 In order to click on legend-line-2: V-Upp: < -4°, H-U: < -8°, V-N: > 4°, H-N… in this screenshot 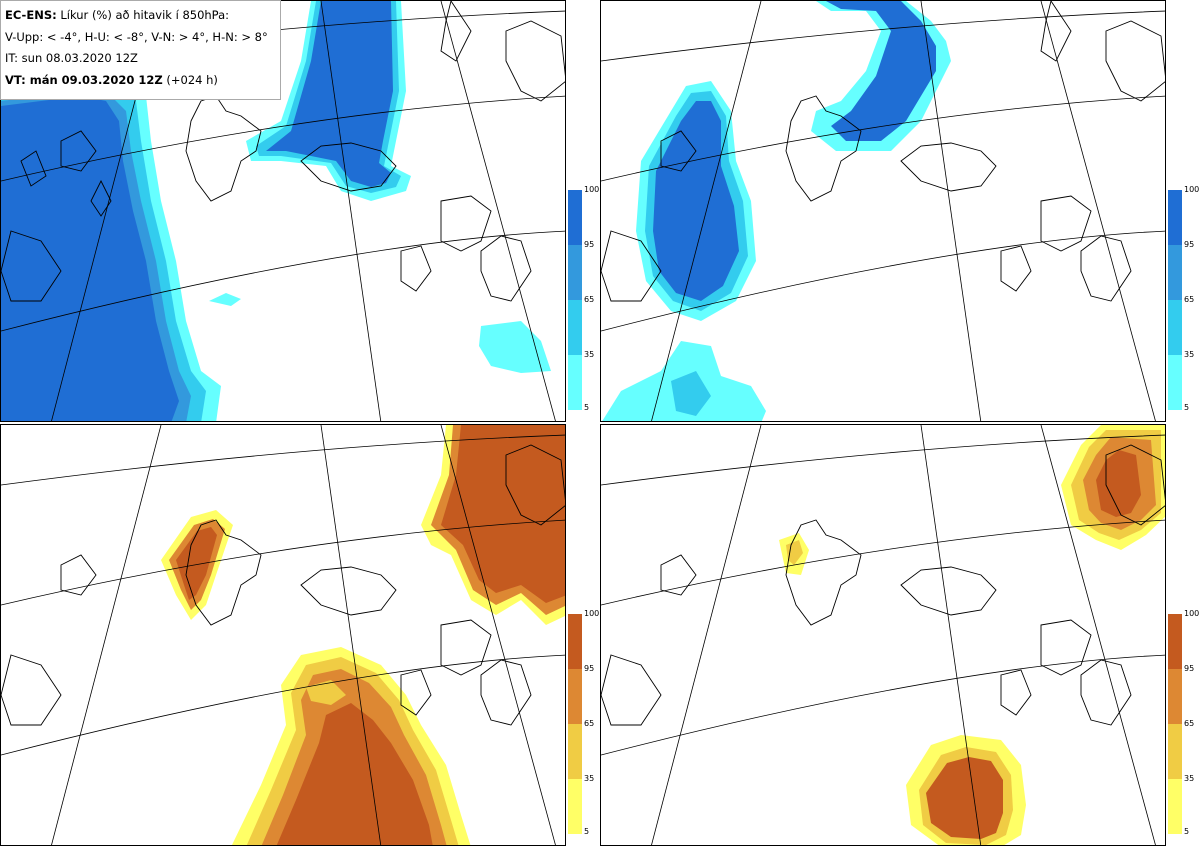, I will do `click(136, 36)`.